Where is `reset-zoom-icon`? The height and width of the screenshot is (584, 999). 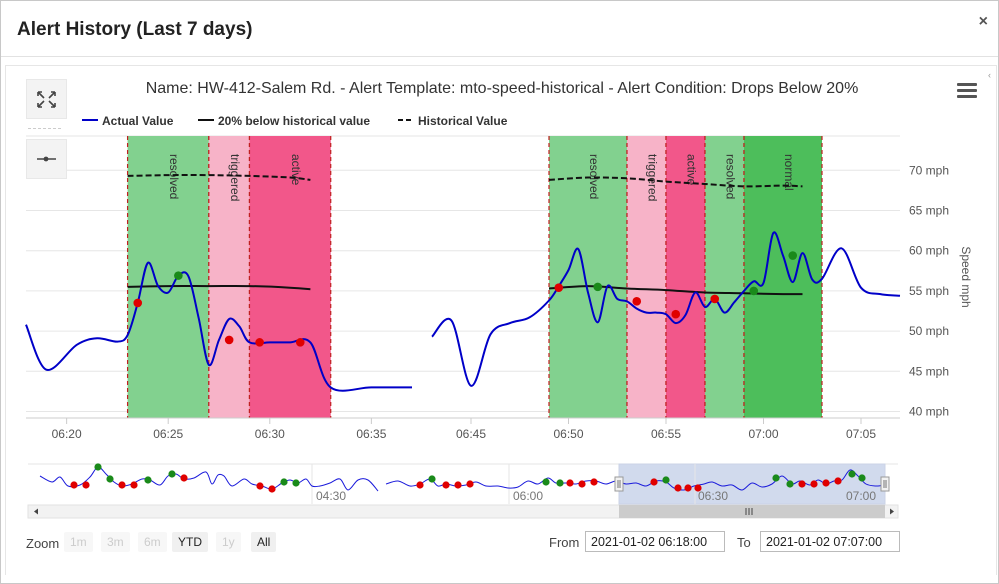 reset-zoom-icon is located at coordinates (46, 159).